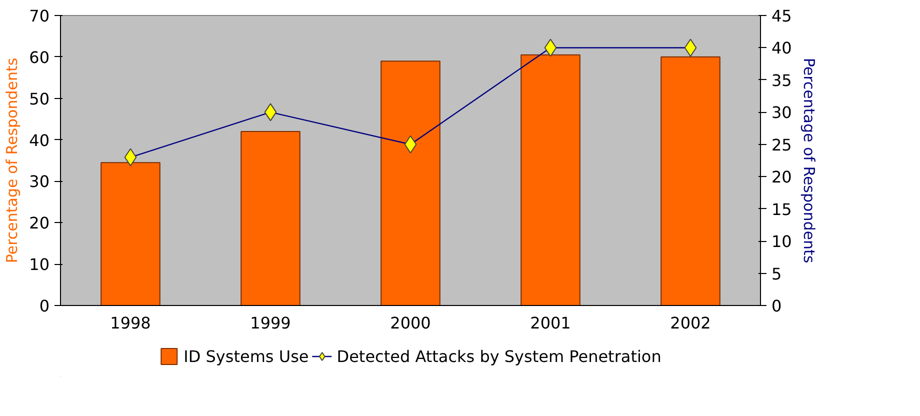  What do you see at coordinates (809, 161) in the screenshot?
I see `y2-axis-title: Percentage of Respondents` at bounding box center [809, 161].